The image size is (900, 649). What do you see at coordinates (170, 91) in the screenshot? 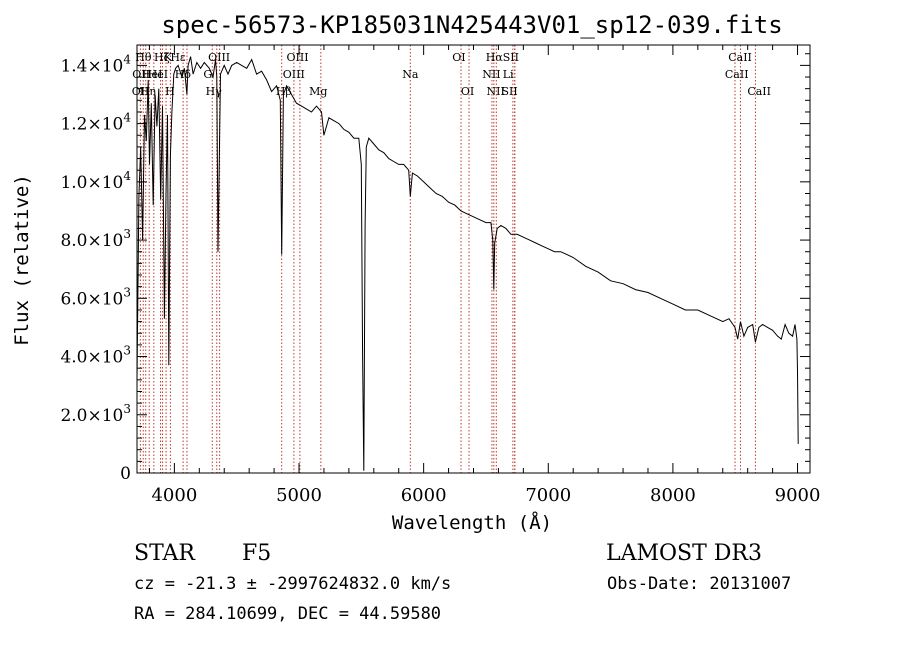
I see `line-marker-label: H` at bounding box center [170, 91].